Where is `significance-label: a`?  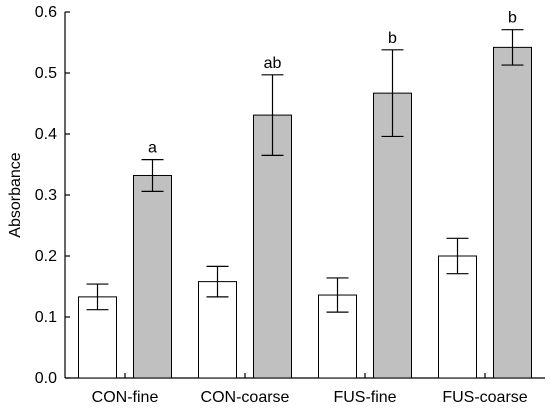 significance-label: a is located at coordinates (152, 148).